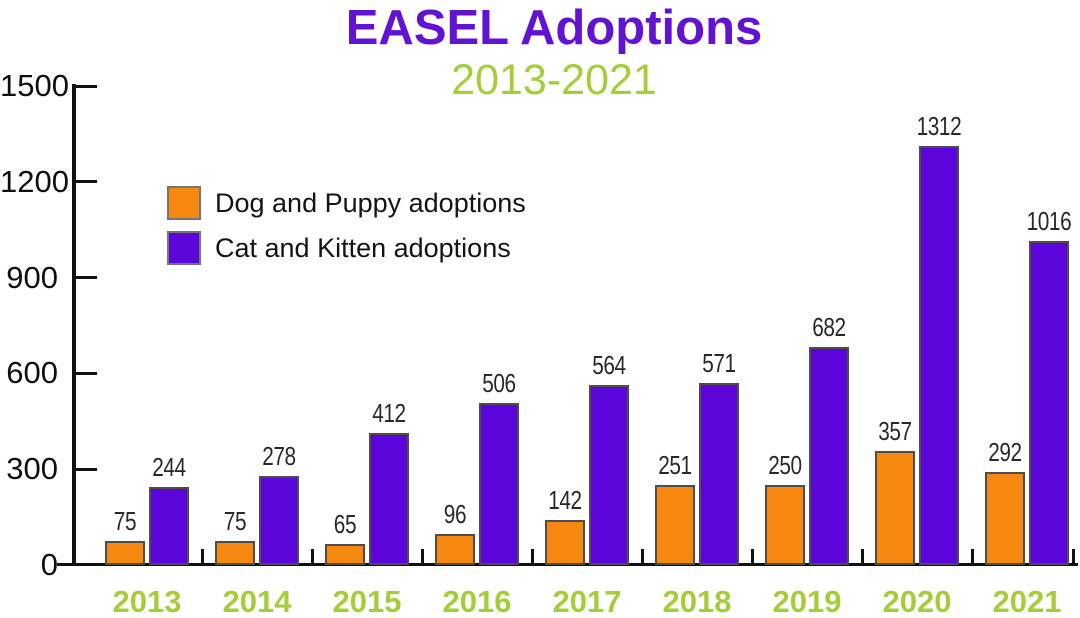 This screenshot has height=618, width=1080. I want to click on chart-title: EASEL Adoptions, so click(554, 28).